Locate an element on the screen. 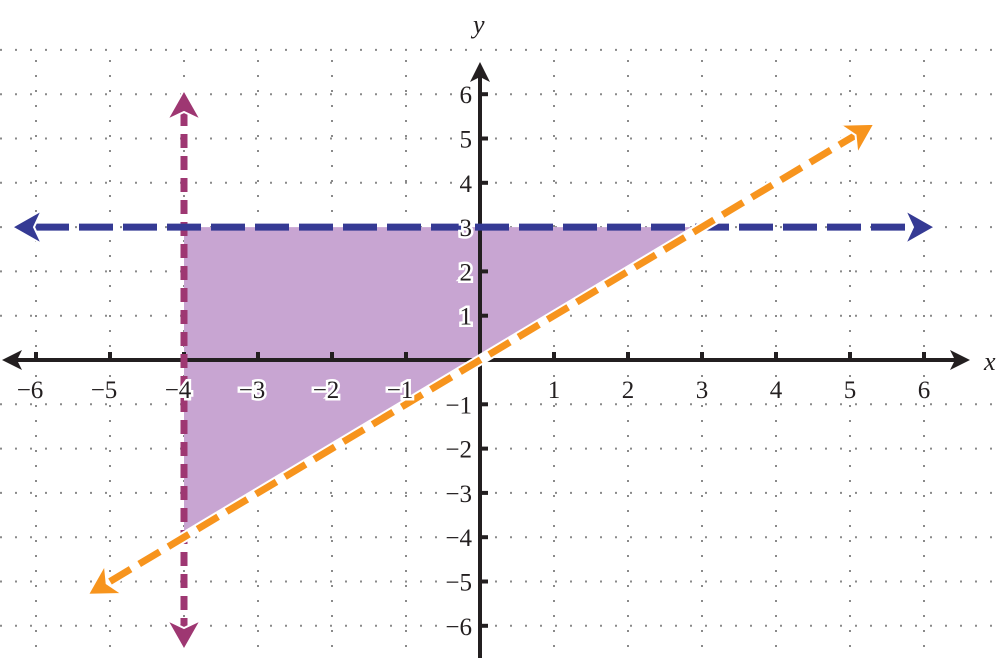  arrow-up is located at coordinates (184, 105).